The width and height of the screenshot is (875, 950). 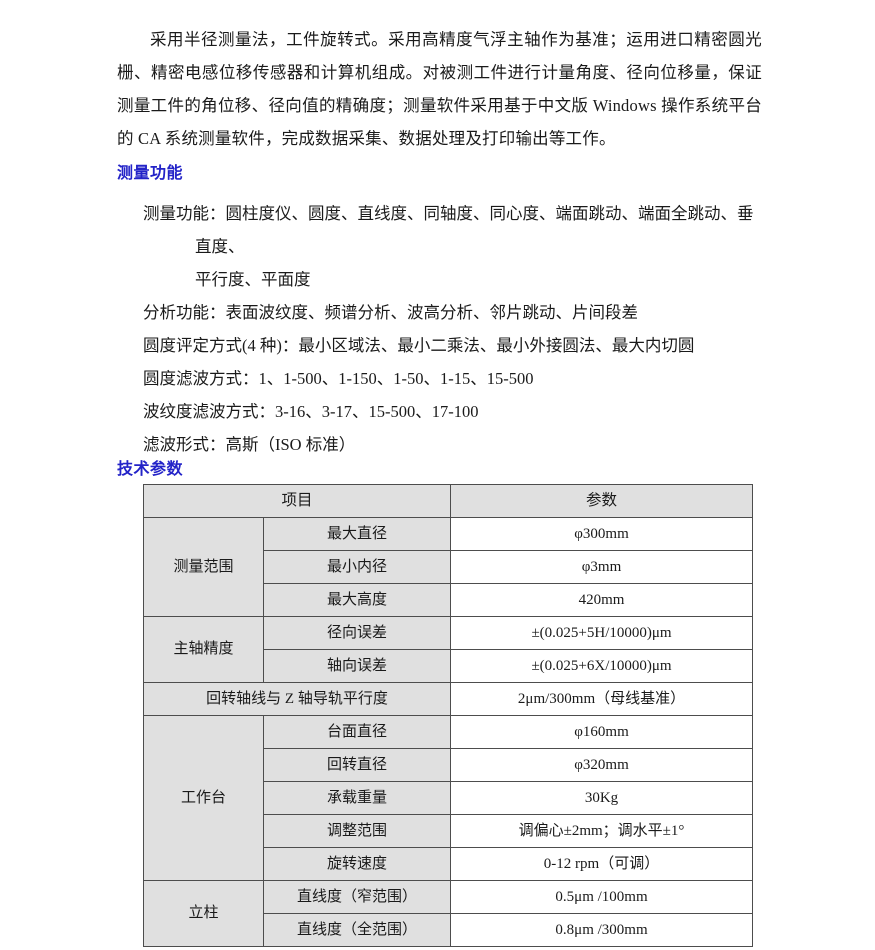 What do you see at coordinates (150, 469) in the screenshot?
I see `section-heading-specifications: 技术参数` at bounding box center [150, 469].